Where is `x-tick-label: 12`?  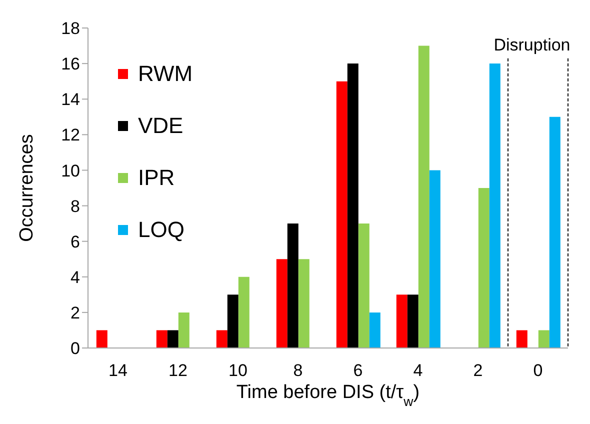 x-tick-label: 12 is located at coordinates (178, 370).